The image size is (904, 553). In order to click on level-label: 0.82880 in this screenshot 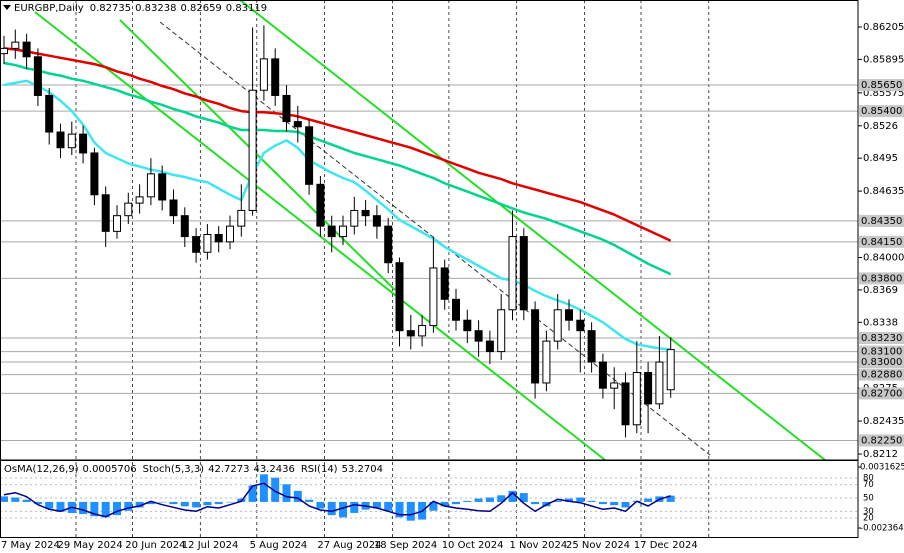, I will do `click(881, 375)`.